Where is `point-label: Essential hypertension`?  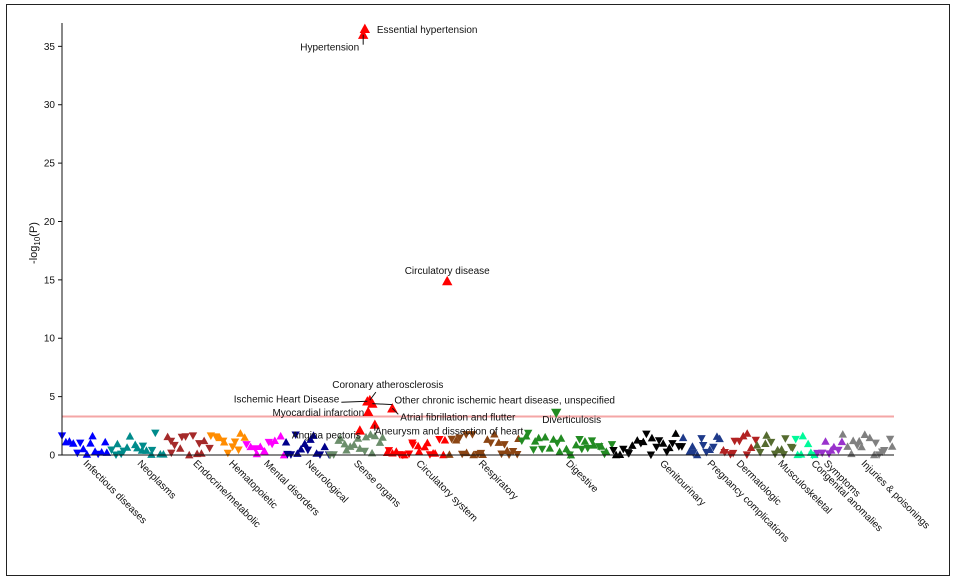
point-label: Essential hypertension is located at coordinates (427, 30).